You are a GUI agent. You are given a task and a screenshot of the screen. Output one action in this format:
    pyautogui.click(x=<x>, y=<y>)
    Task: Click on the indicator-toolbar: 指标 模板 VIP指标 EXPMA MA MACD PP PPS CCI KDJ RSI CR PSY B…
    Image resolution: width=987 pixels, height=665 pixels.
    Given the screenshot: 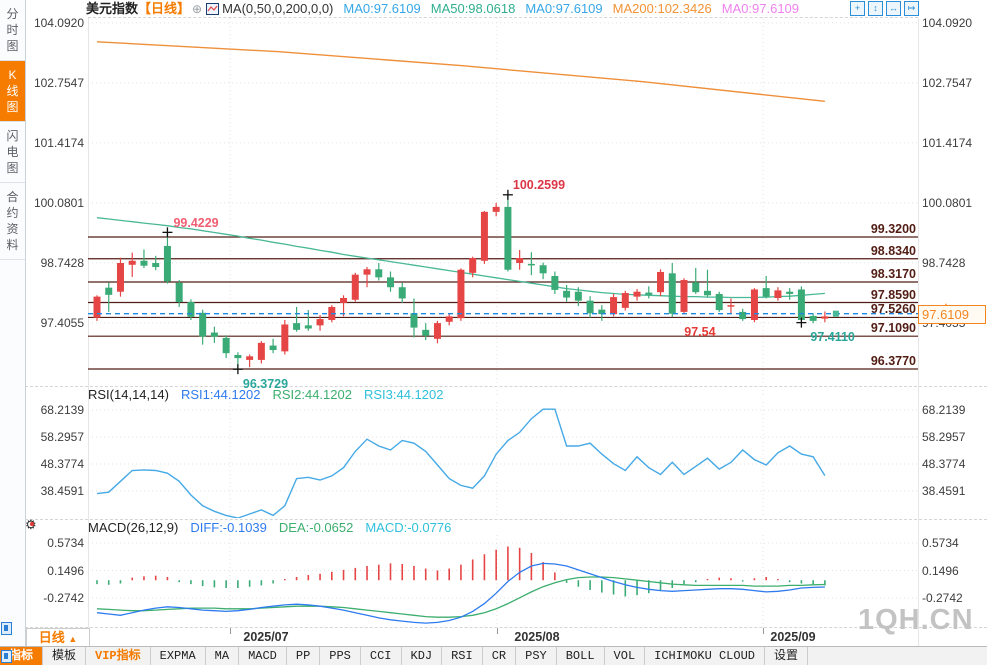 What is the action you would take?
    pyautogui.click(x=493, y=655)
    